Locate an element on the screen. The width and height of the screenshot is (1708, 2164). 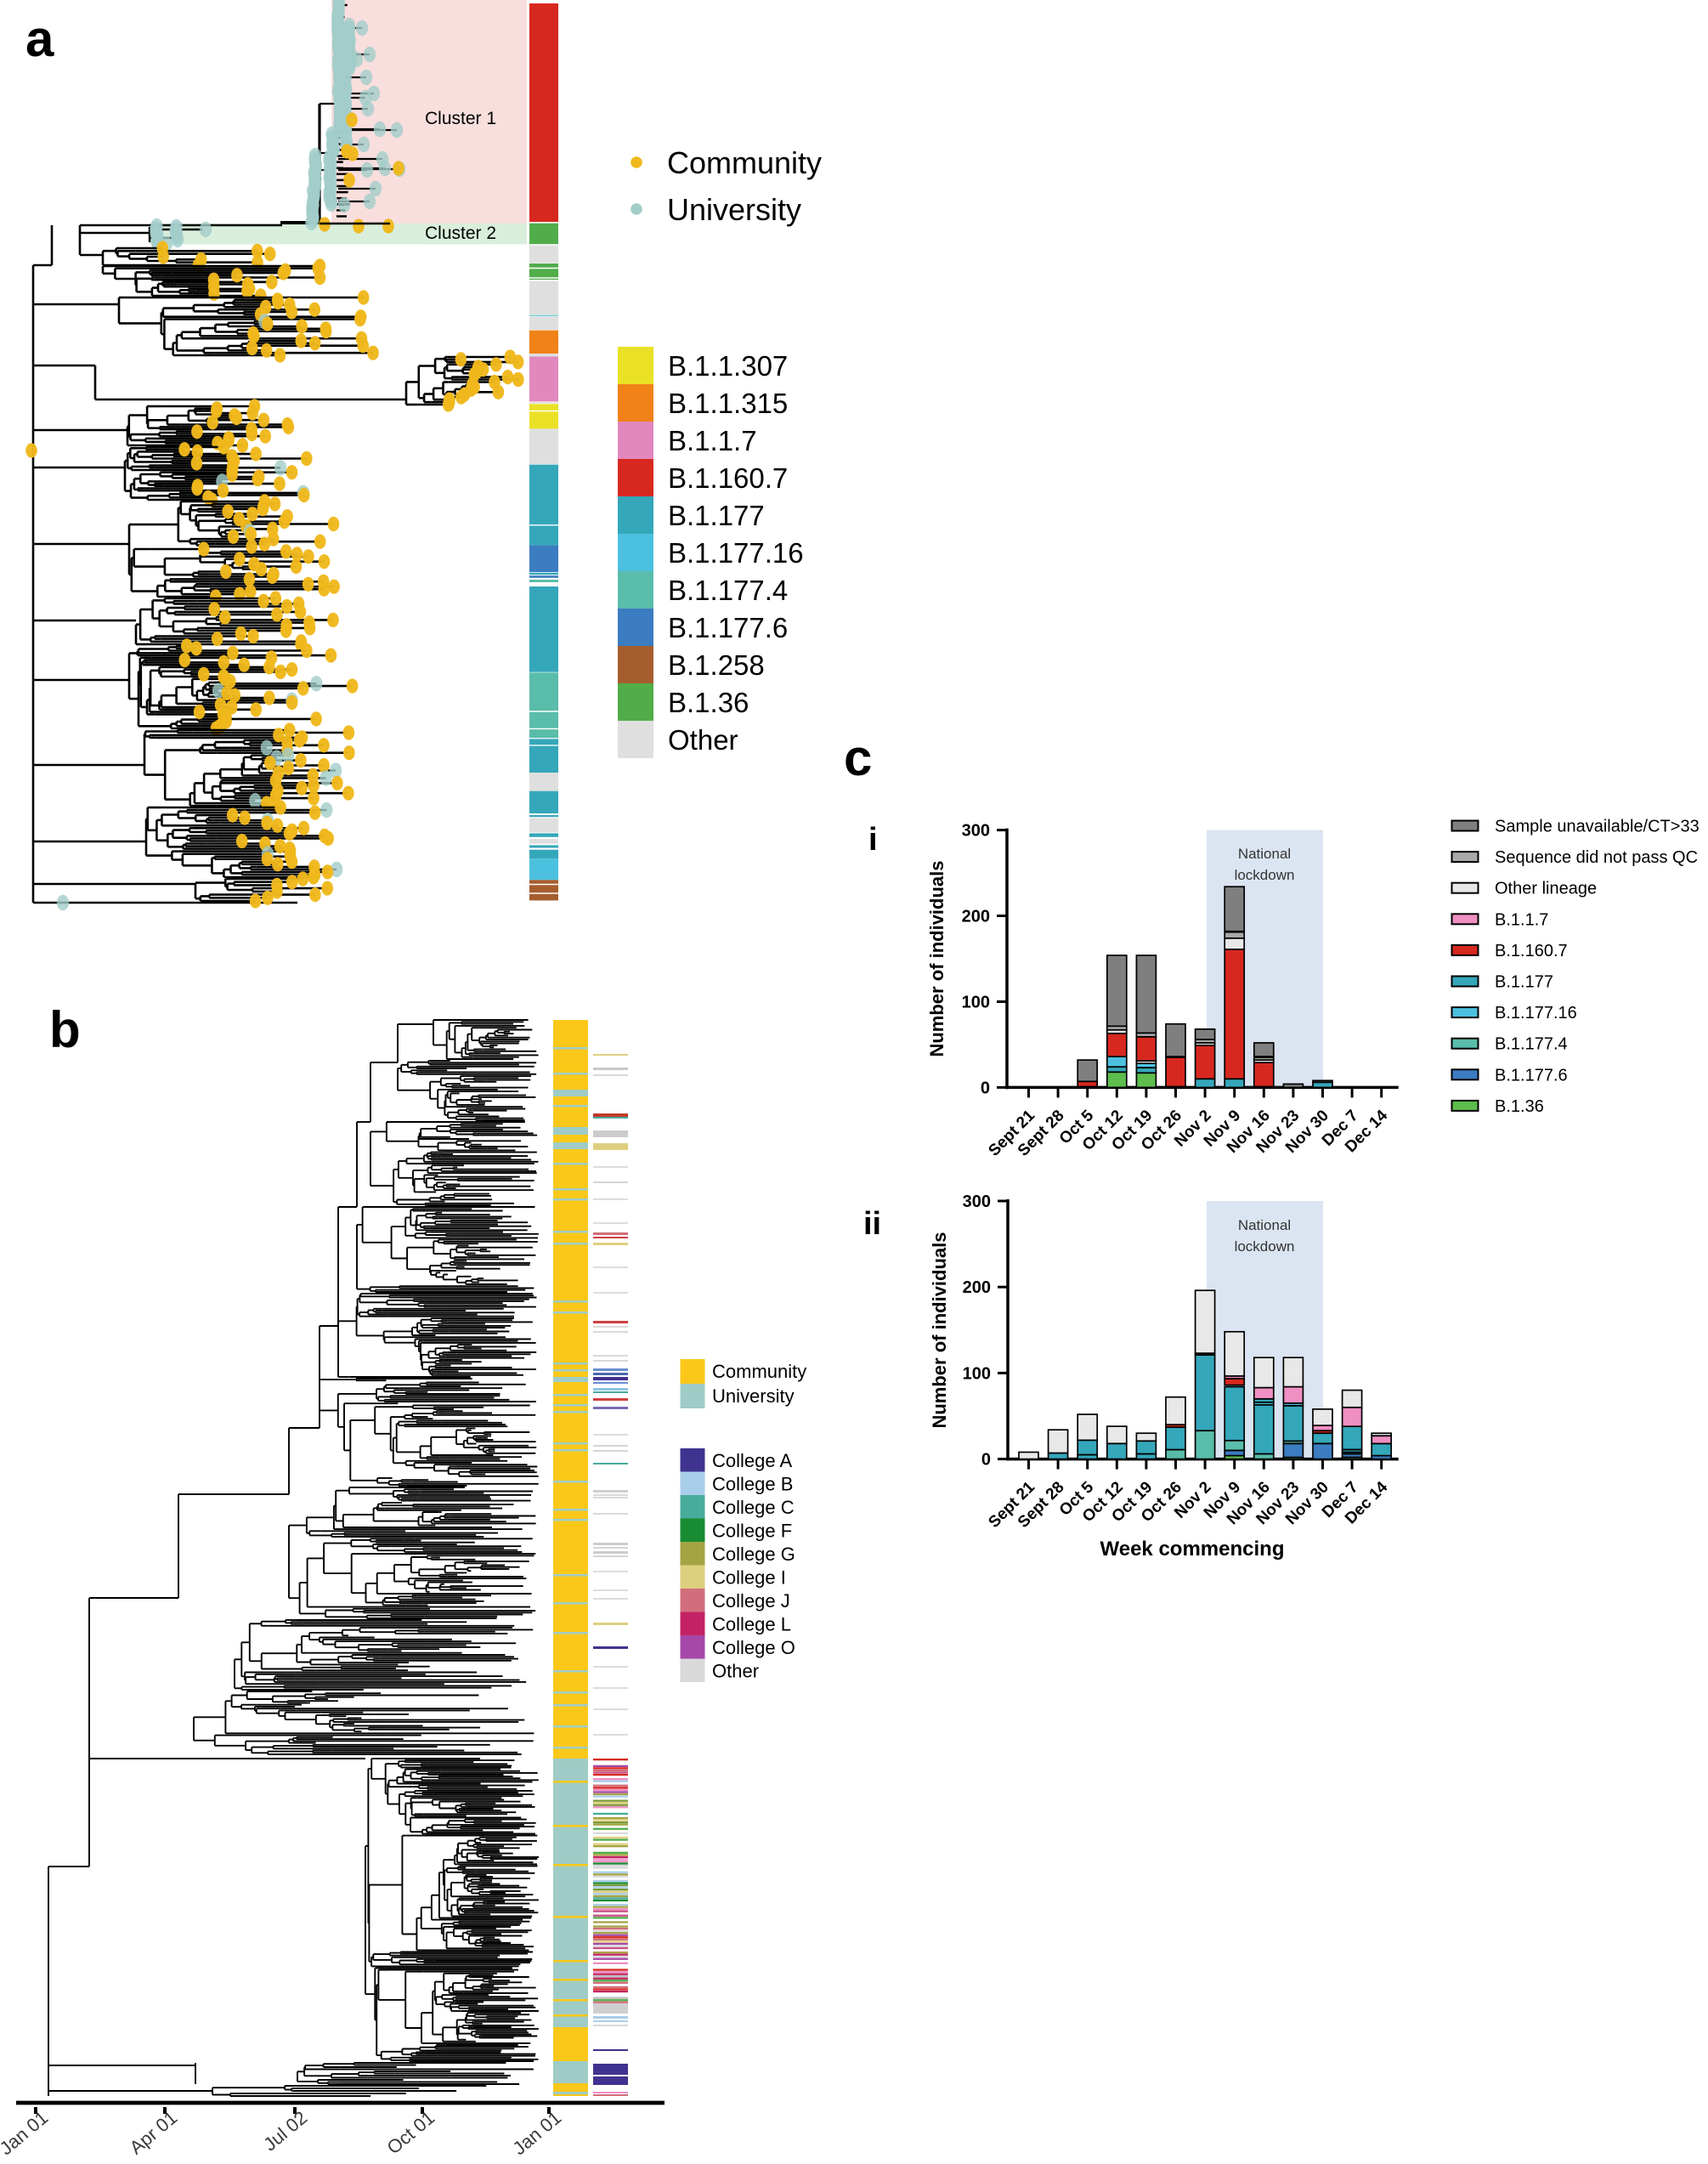
svg-text: c is located at coordinates (858, 757).